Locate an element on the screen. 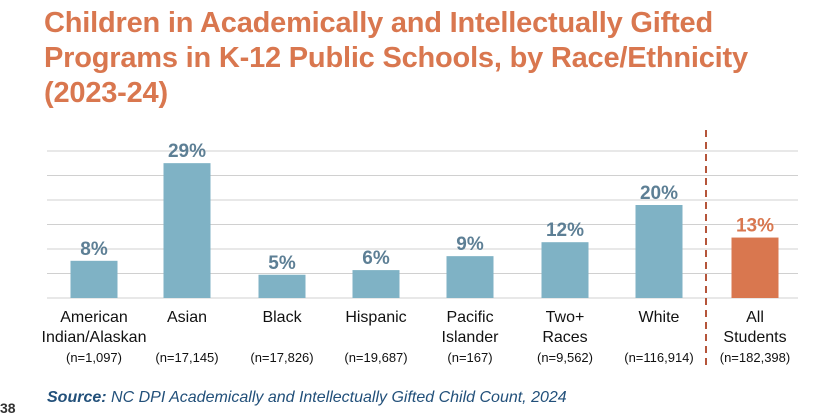  category-label-1-0: Asian is located at coordinates (187, 317).